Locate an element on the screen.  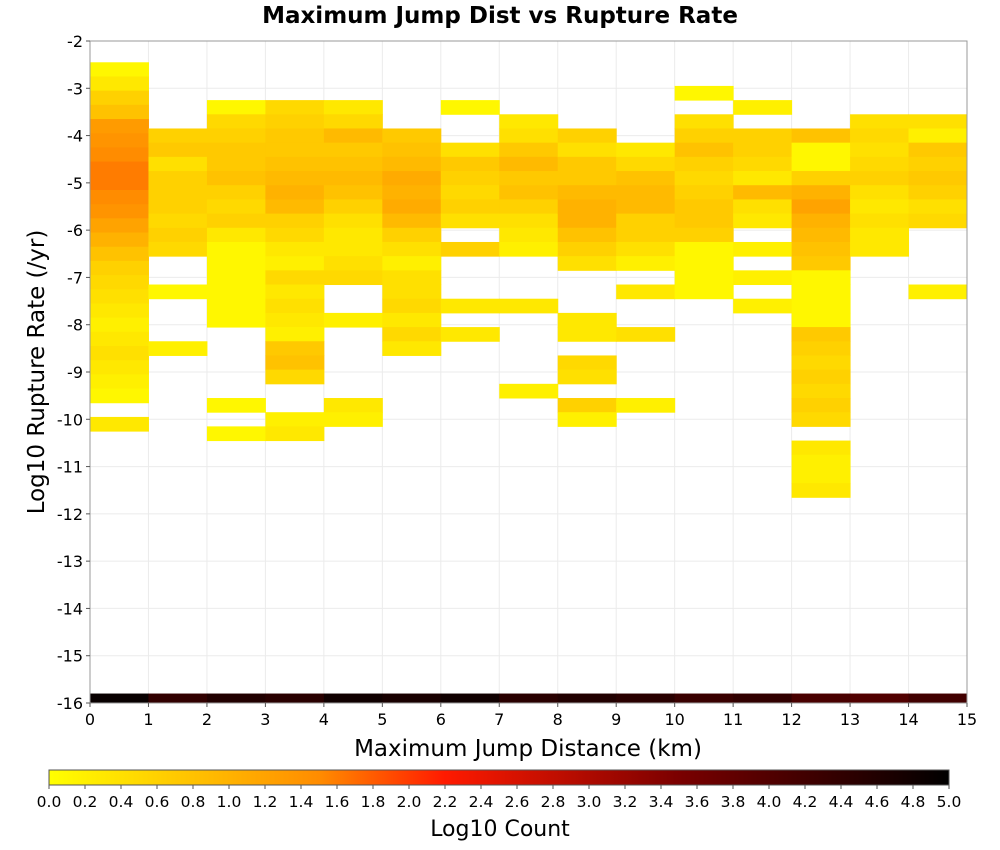
x-tick-label: 7 is located at coordinates (499, 719).